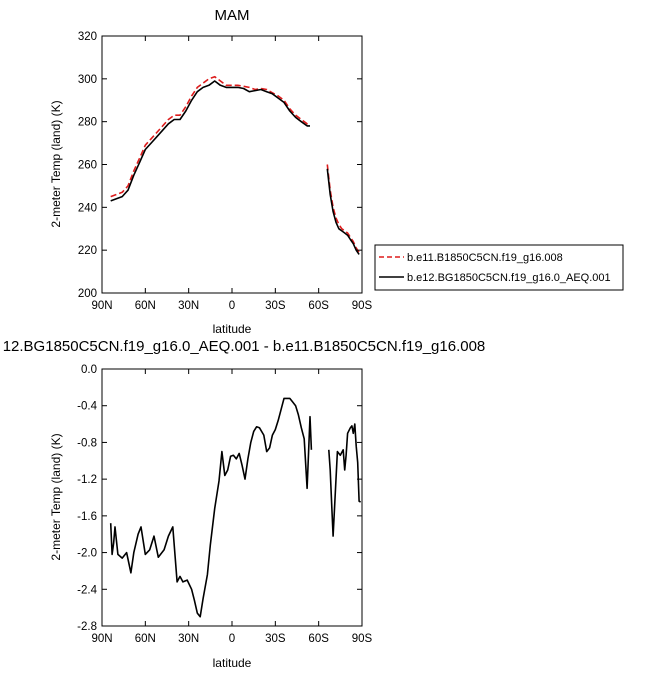 The width and height of the screenshot is (671, 675). I want to click on chart-top-ytick-label: 300, so click(87, 80).